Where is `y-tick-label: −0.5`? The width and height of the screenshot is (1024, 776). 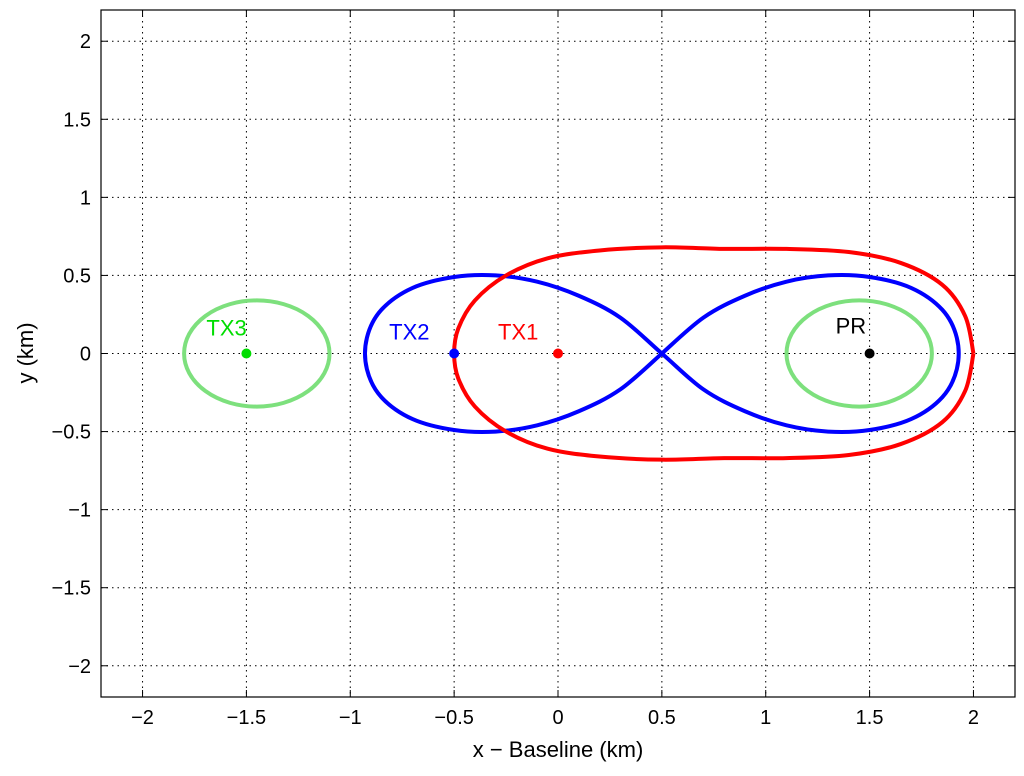
y-tick-label: −0.5 is located at coordinates (71, 433).